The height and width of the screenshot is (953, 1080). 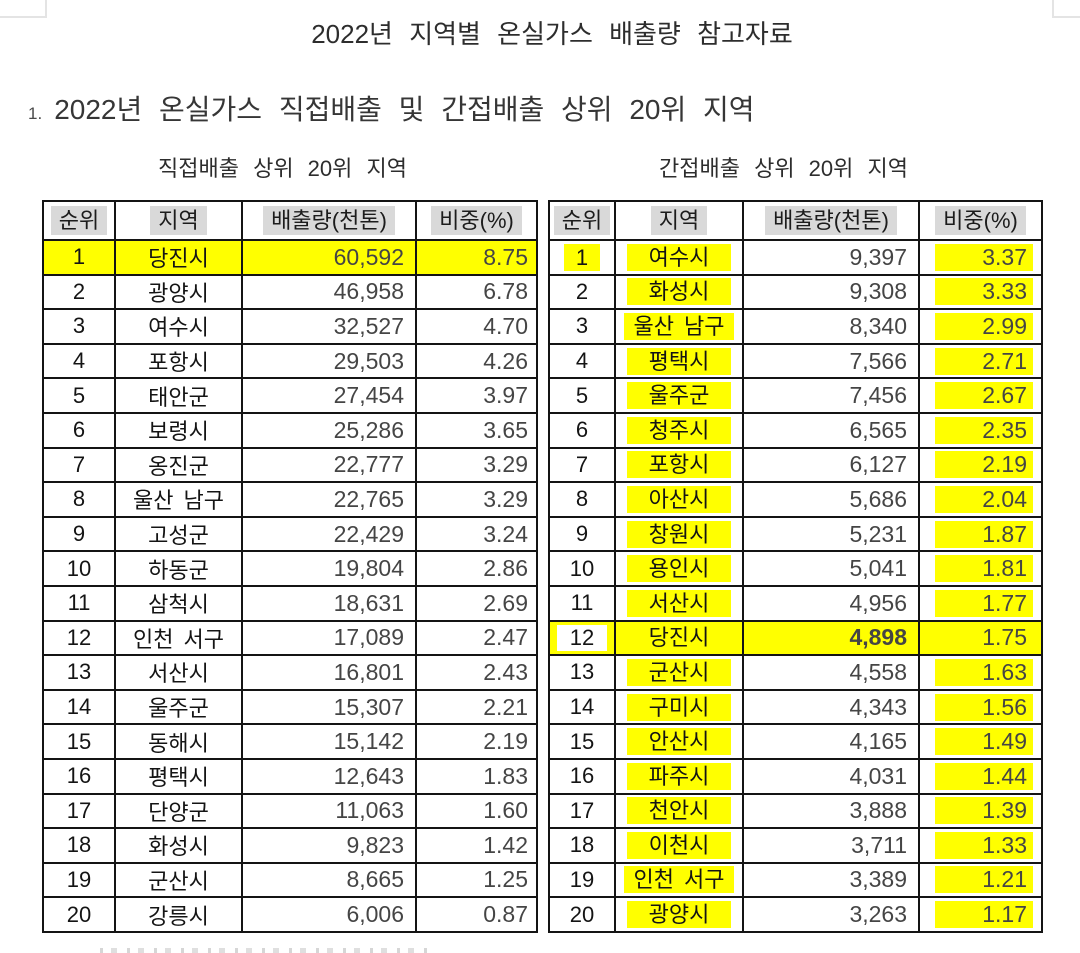 What do you see at coordinates (582, 568) in the screenshot?
I see `rank-cell: 10` at bounding box center [582, 568].